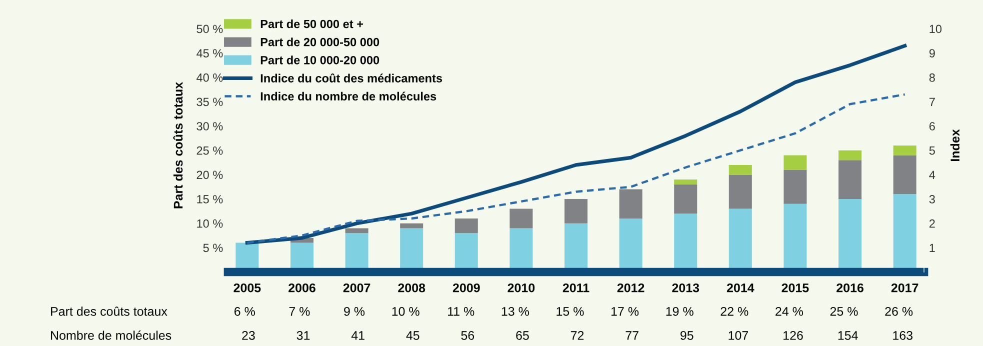 This screenshot has width=983, height=346. I want to click on y-tick-label: 40 %, so click(209, 77).